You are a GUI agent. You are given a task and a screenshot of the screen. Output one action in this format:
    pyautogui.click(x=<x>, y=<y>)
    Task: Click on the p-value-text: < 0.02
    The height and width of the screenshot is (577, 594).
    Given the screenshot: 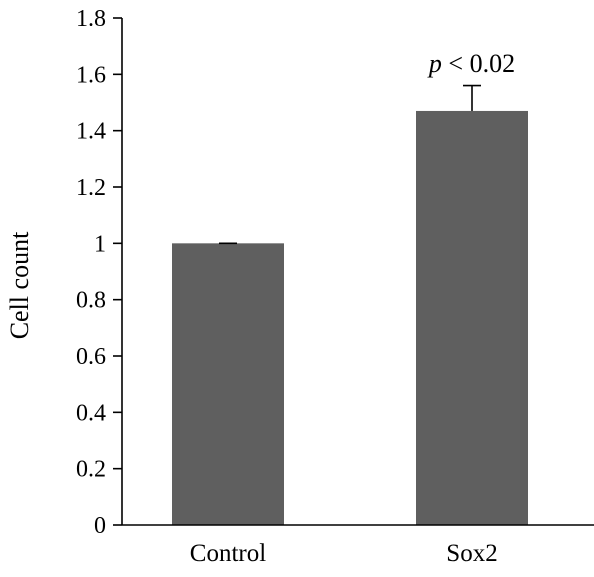 What is the action you would take?
    pyautogui.click(x=478, y=63)
    